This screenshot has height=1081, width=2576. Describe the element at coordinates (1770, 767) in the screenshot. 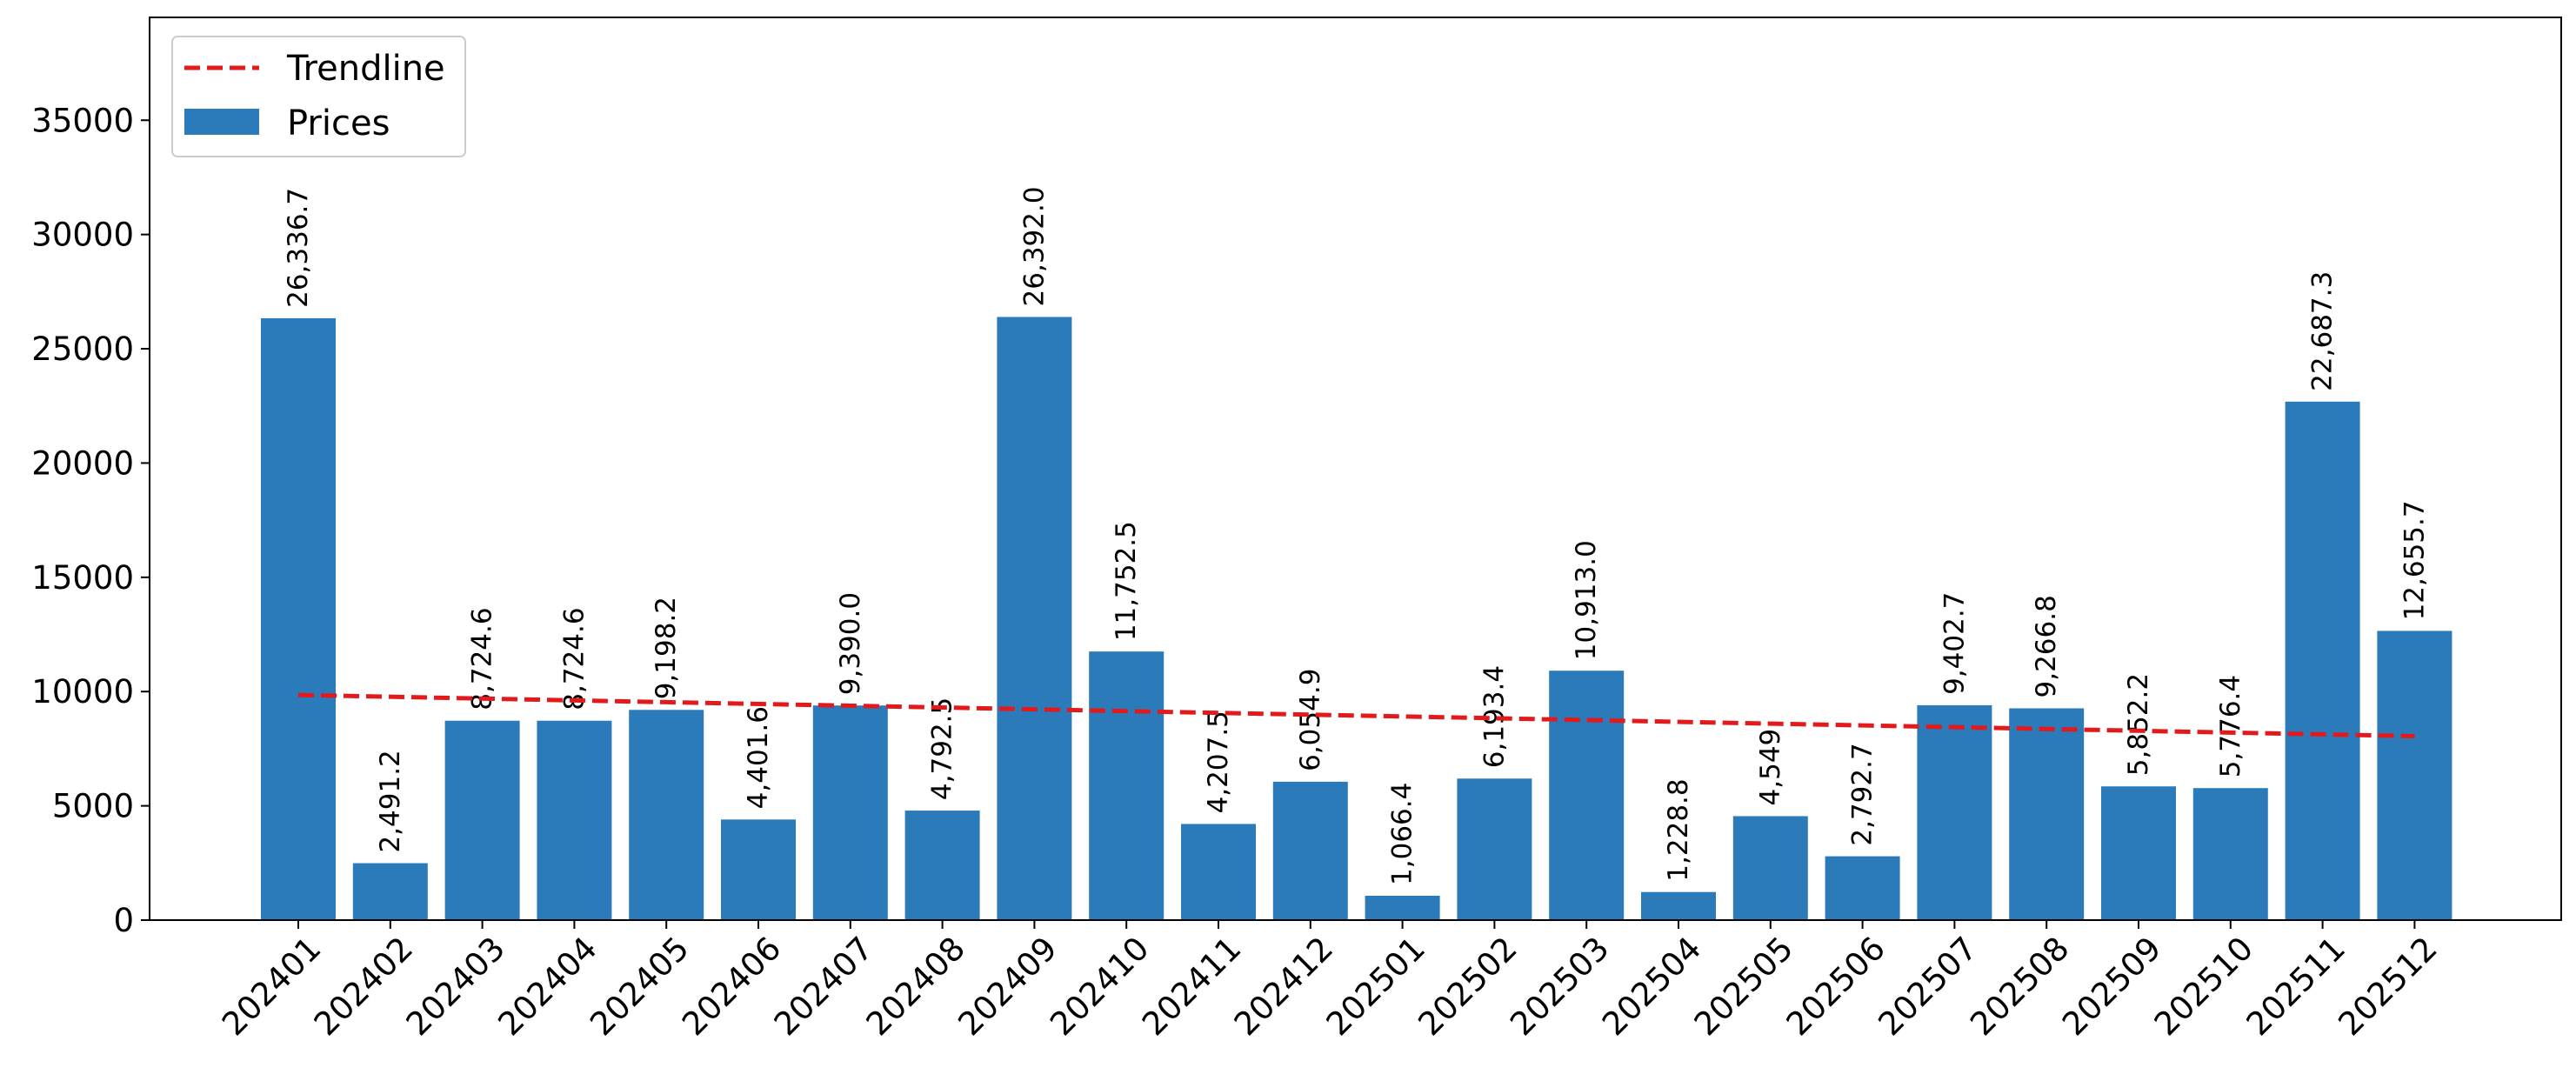

I see `data-label-202505: 4,549` at that location.